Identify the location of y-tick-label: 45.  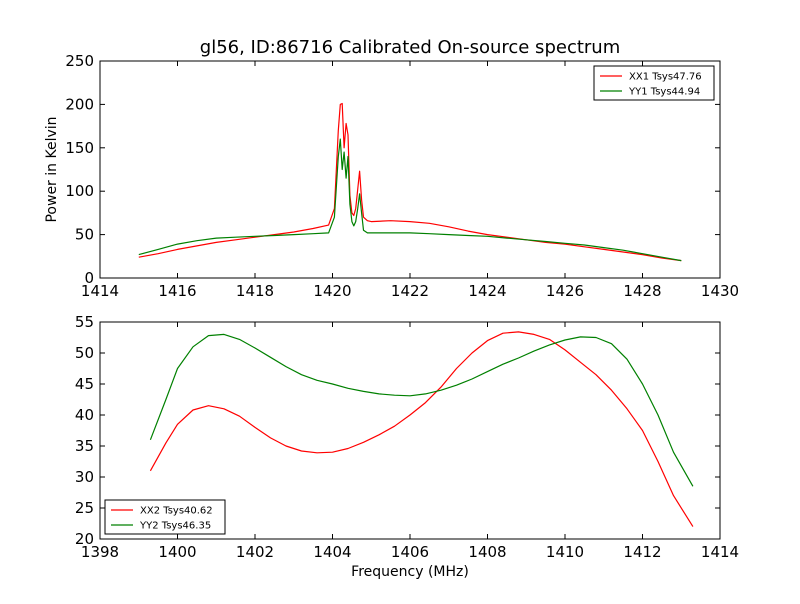
(84, 384).